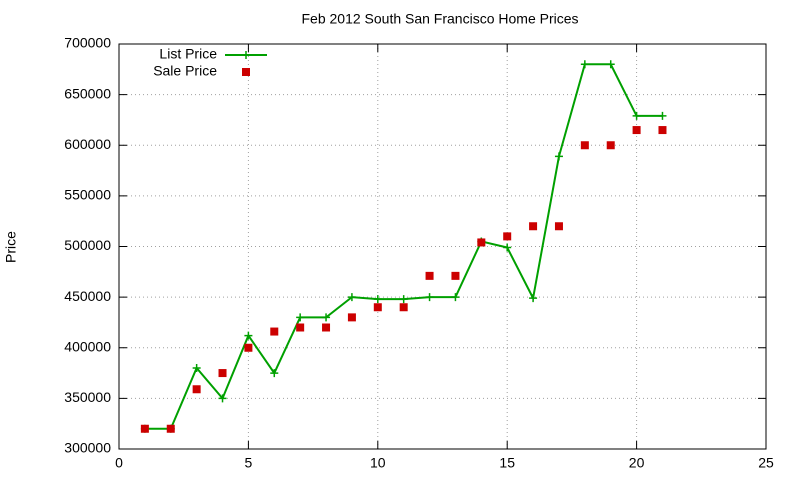 The width and height of the screenshot is (800, 480). What do you see at coordinates (439, 19) in the screenshot?
I see `chart-title: Feb 2012 South San Francisco Home Prices` at bounding box center [439, 19].